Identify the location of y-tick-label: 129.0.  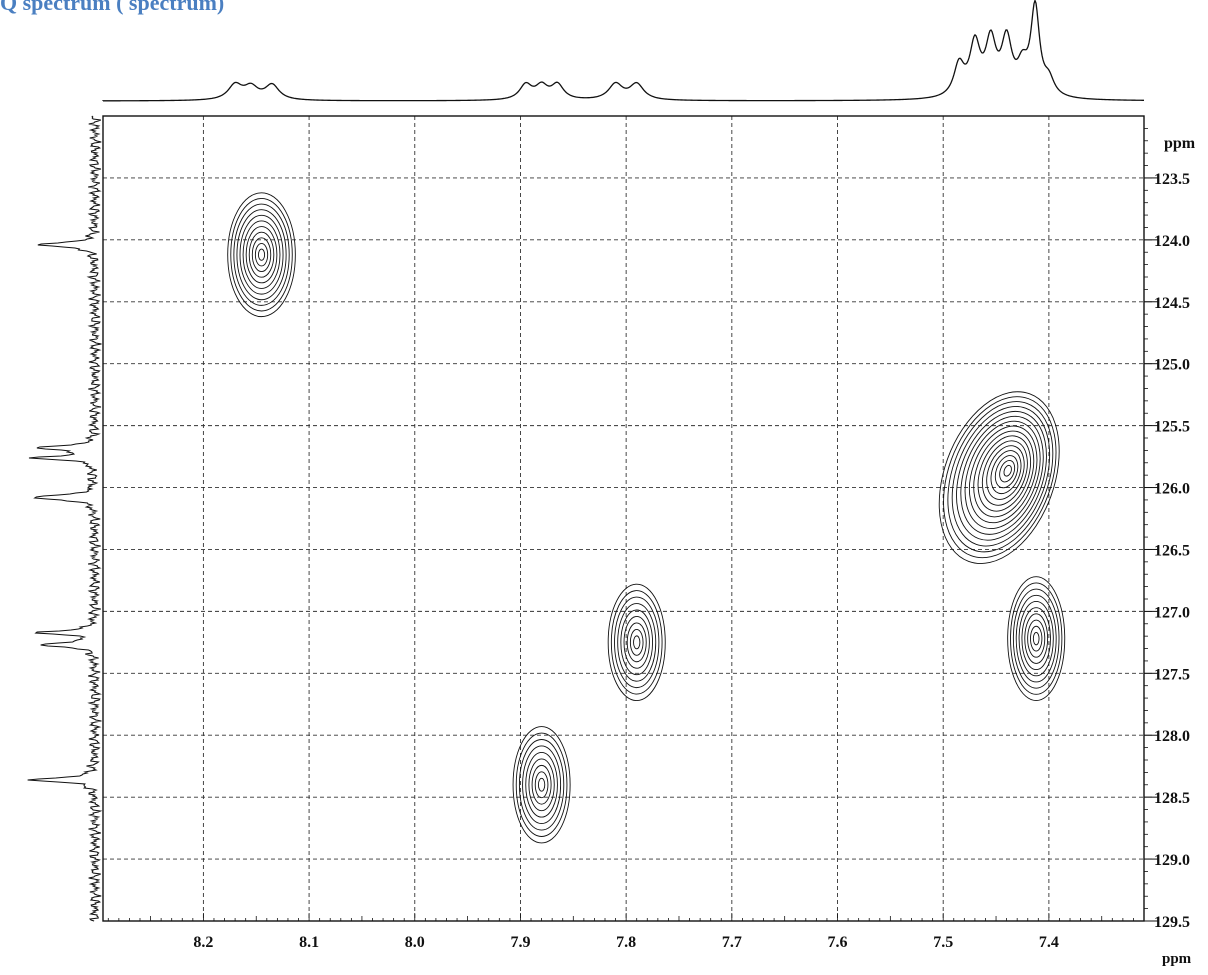
(1172, 860).